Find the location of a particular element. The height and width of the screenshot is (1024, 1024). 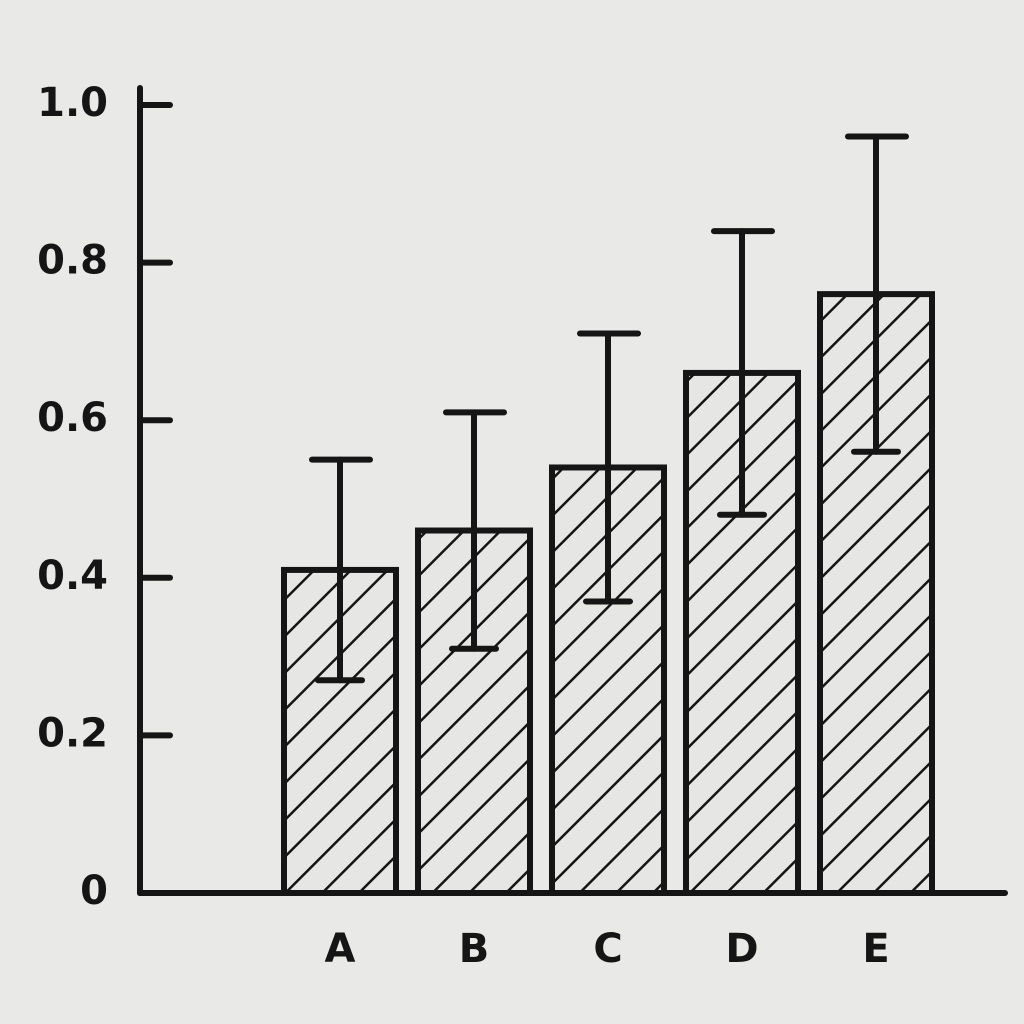

x-tick-label: E is located at coordinates (875, 949).